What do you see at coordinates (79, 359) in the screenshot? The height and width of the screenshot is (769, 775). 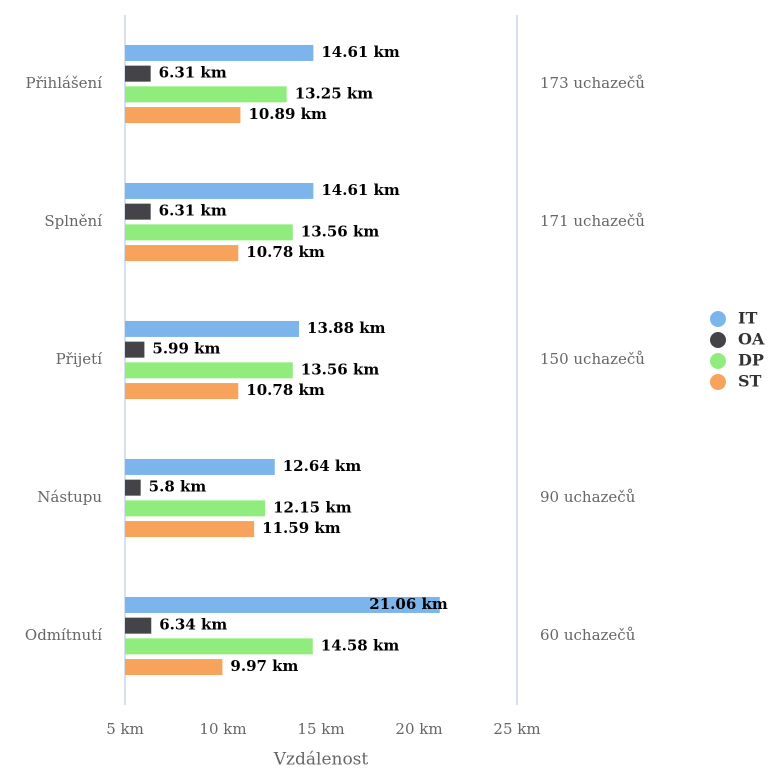 I see `y-tick-label: Přijetí` at bounding box center [79, 359].